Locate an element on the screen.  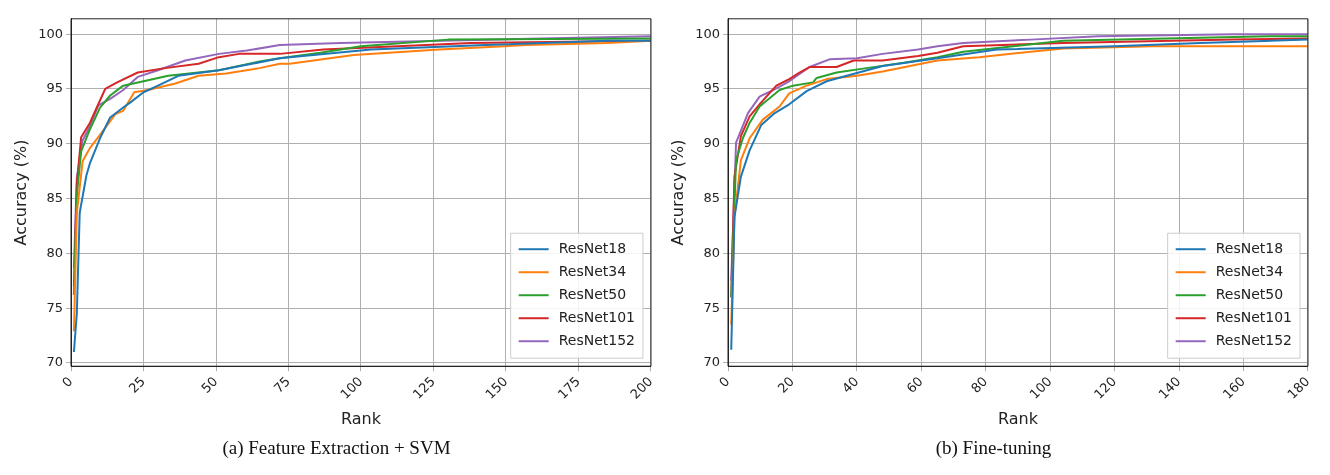
x-tick-label: 75 is located at coordinates (281, 384).